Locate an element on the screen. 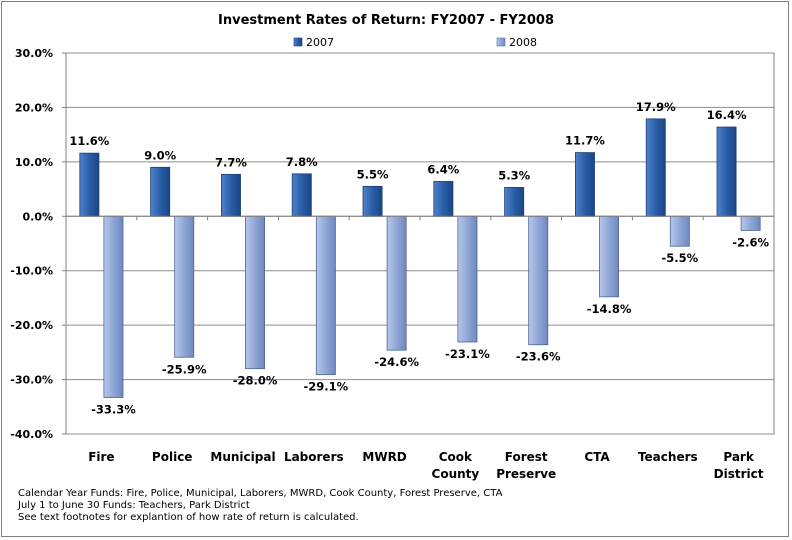 The image size is (792, 540). bar-2008-police is located at coordinates (184, 286).